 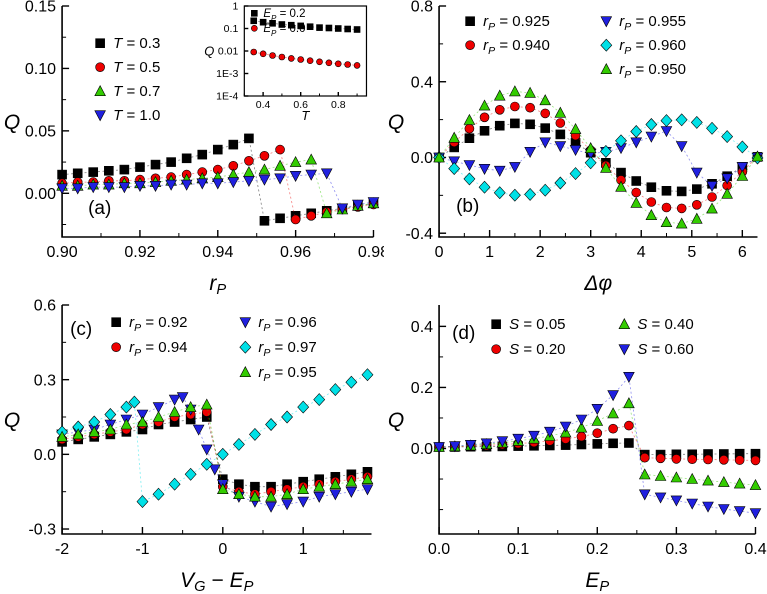 I want to click on svg-text: S = 0.40, so click(x=665, y=324).